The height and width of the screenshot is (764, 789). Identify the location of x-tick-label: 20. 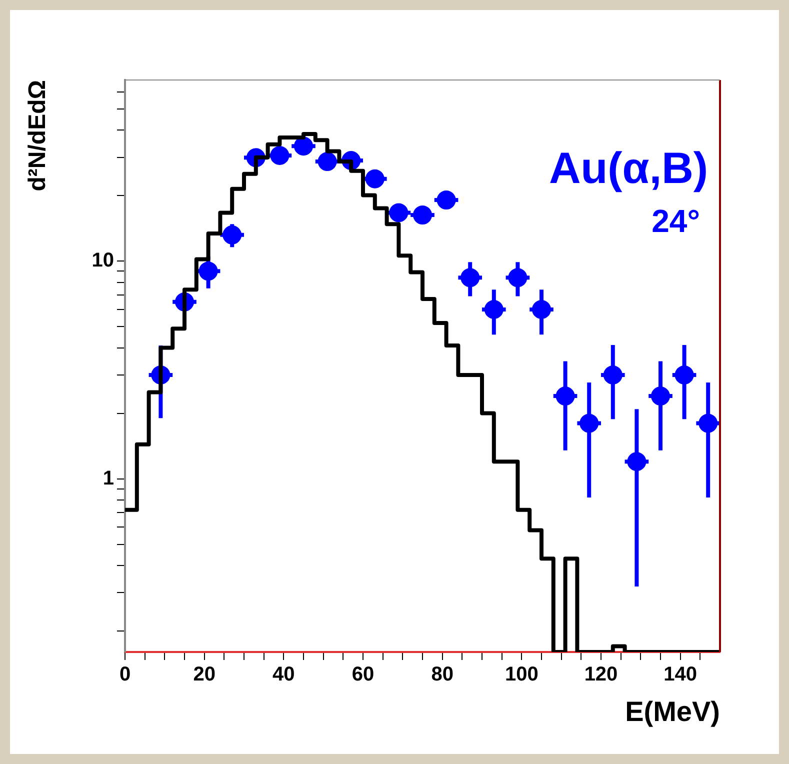
(204, 675).